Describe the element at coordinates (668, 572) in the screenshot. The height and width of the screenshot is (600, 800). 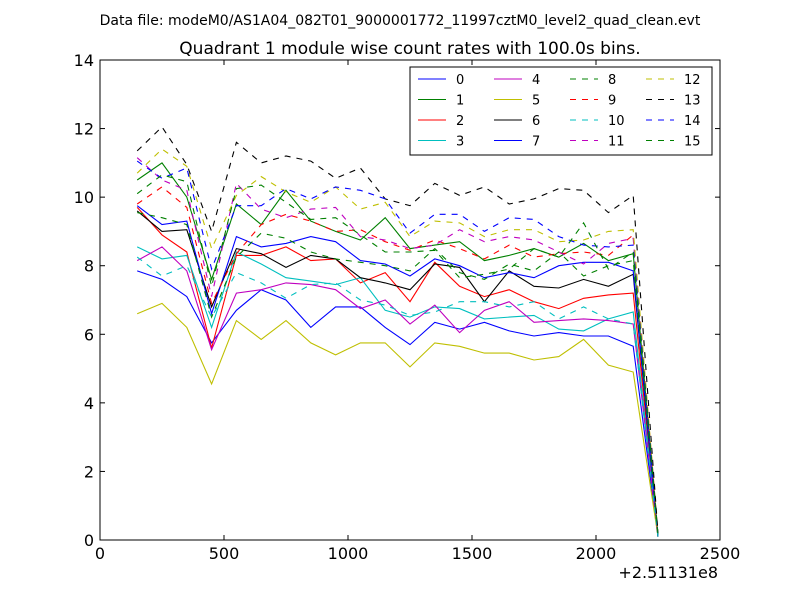
I see `x-axis-offset-label: +2.51131e8` at that location.